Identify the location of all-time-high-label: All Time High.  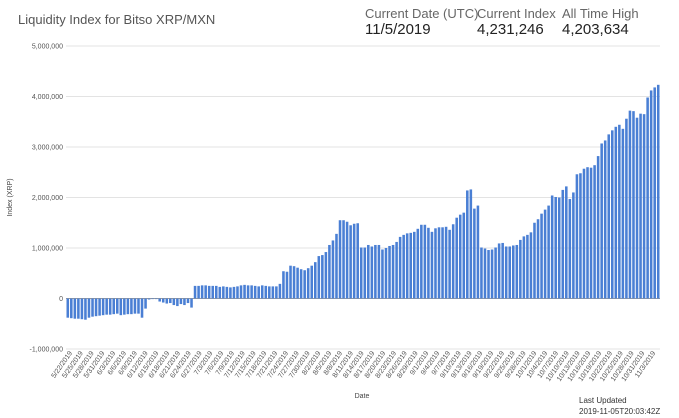
(600, 13).